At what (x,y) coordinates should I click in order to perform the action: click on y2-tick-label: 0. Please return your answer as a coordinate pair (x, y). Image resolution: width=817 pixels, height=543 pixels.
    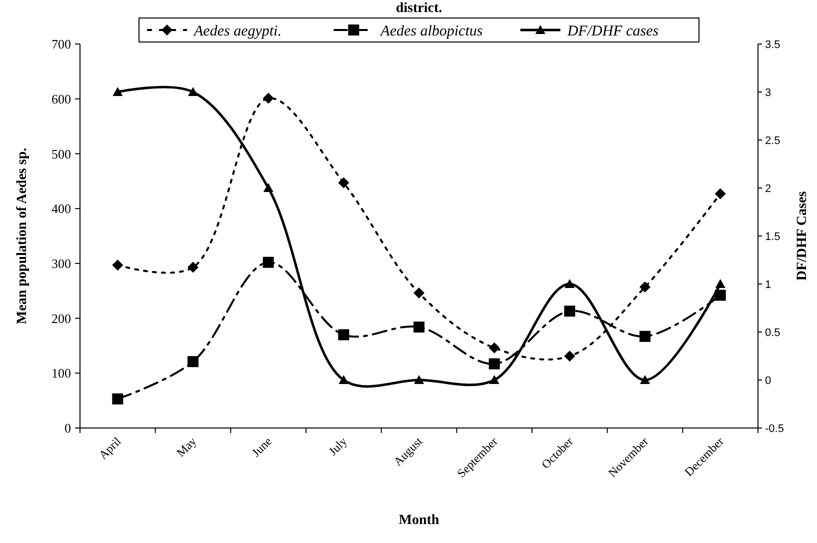
    Looking at the image, I should click on (768, 380).